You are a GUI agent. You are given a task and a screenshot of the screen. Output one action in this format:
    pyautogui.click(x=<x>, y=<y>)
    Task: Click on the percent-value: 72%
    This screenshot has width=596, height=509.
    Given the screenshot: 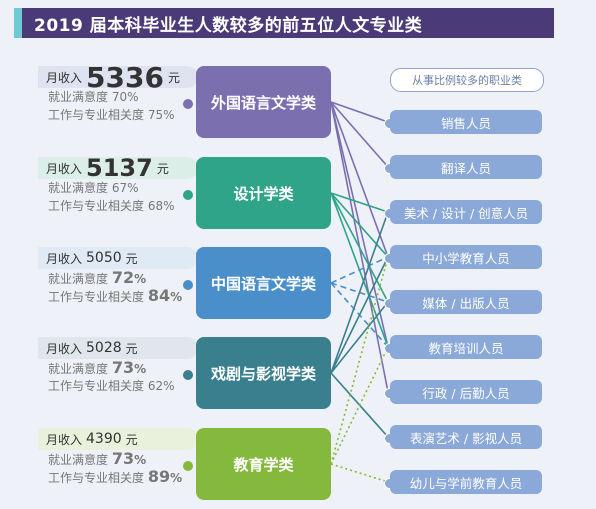 What is the action you would take?
    pyautogui.click(x=129, y=277)
    